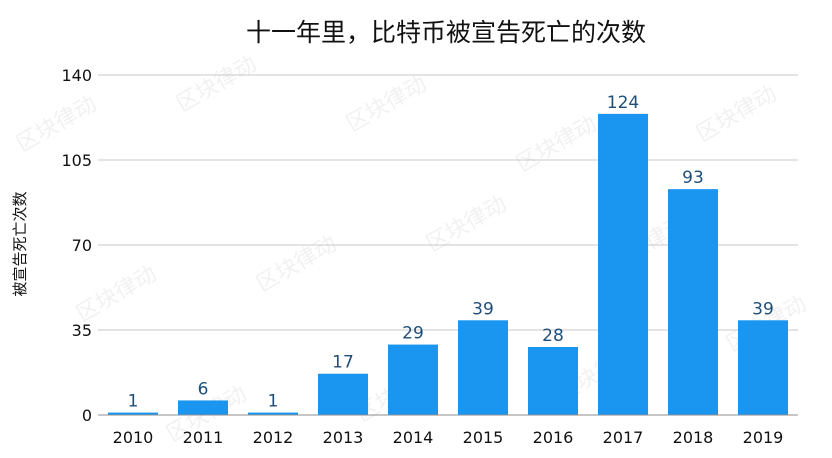  I want to click on data-label-2011: 6, so click(203, 389).